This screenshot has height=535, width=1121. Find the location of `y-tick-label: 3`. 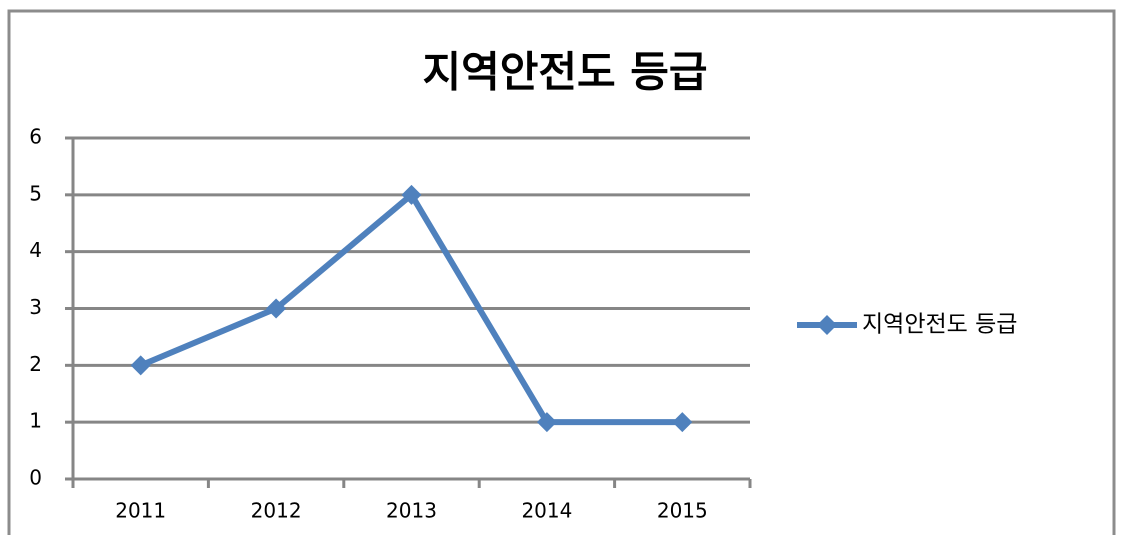

y-tick-label: 3 is located at coordinates (35, 307).